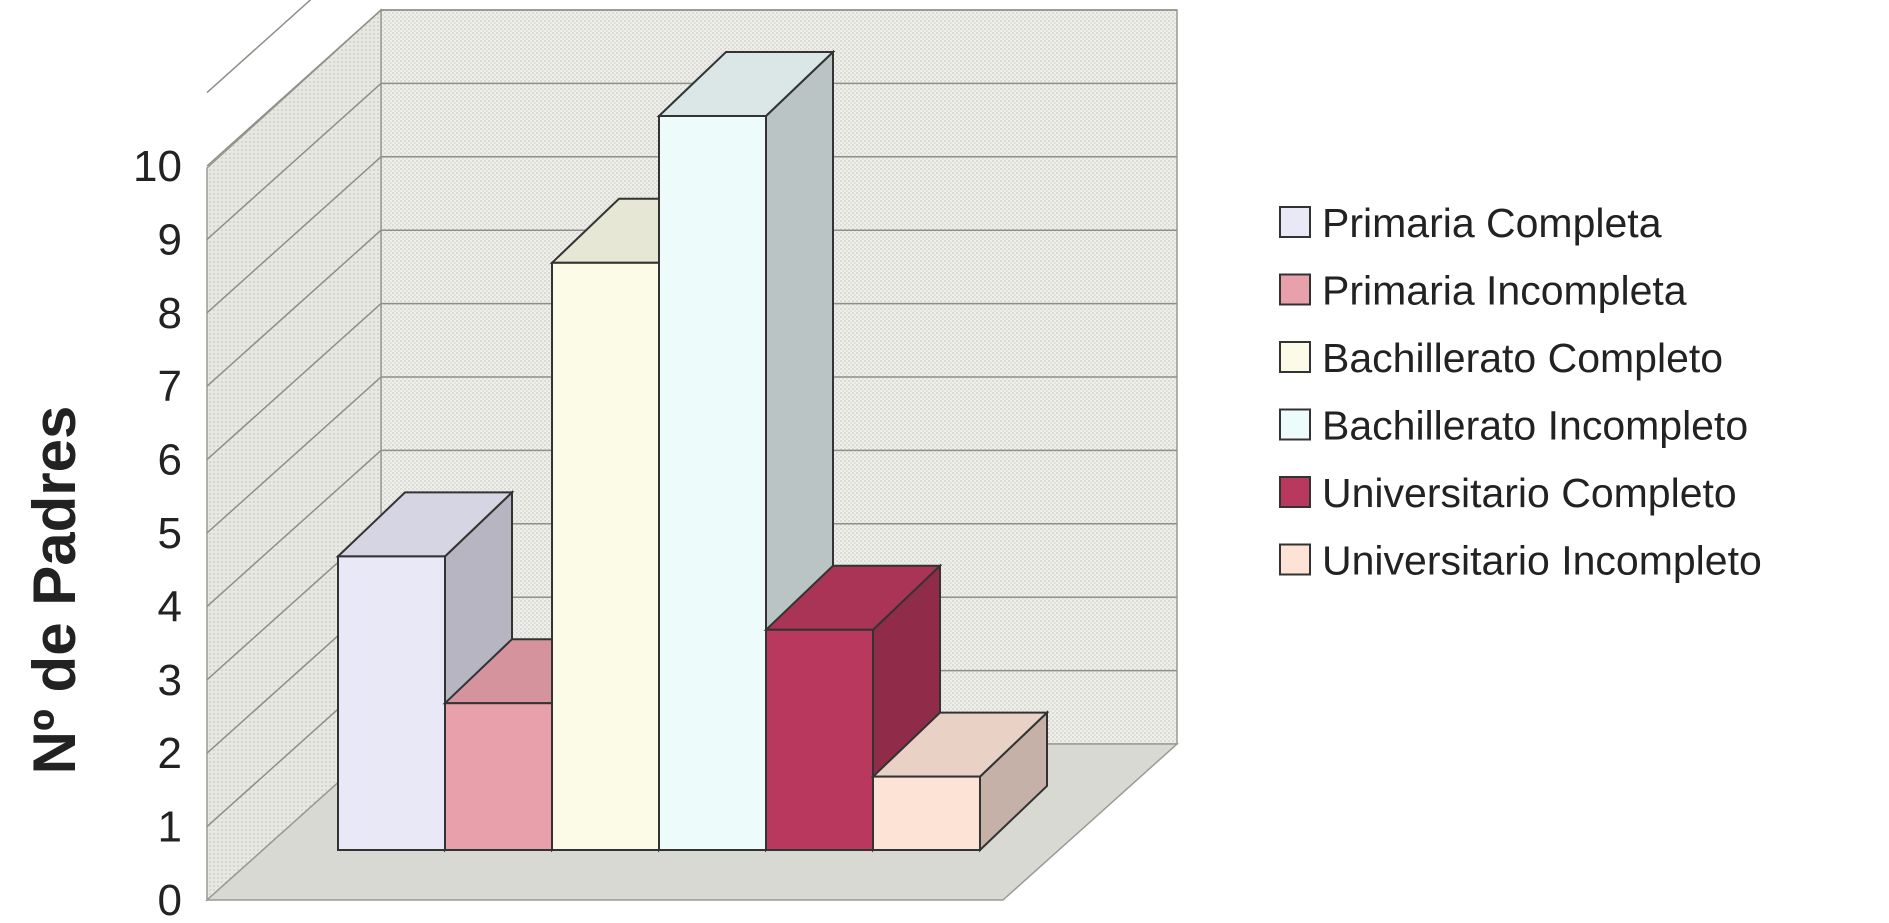 This screenshot has width=1889, height=923. Describe the element at coordinates (170, 680) in the screenshot. I see `y-tick-label: 3` at that location.